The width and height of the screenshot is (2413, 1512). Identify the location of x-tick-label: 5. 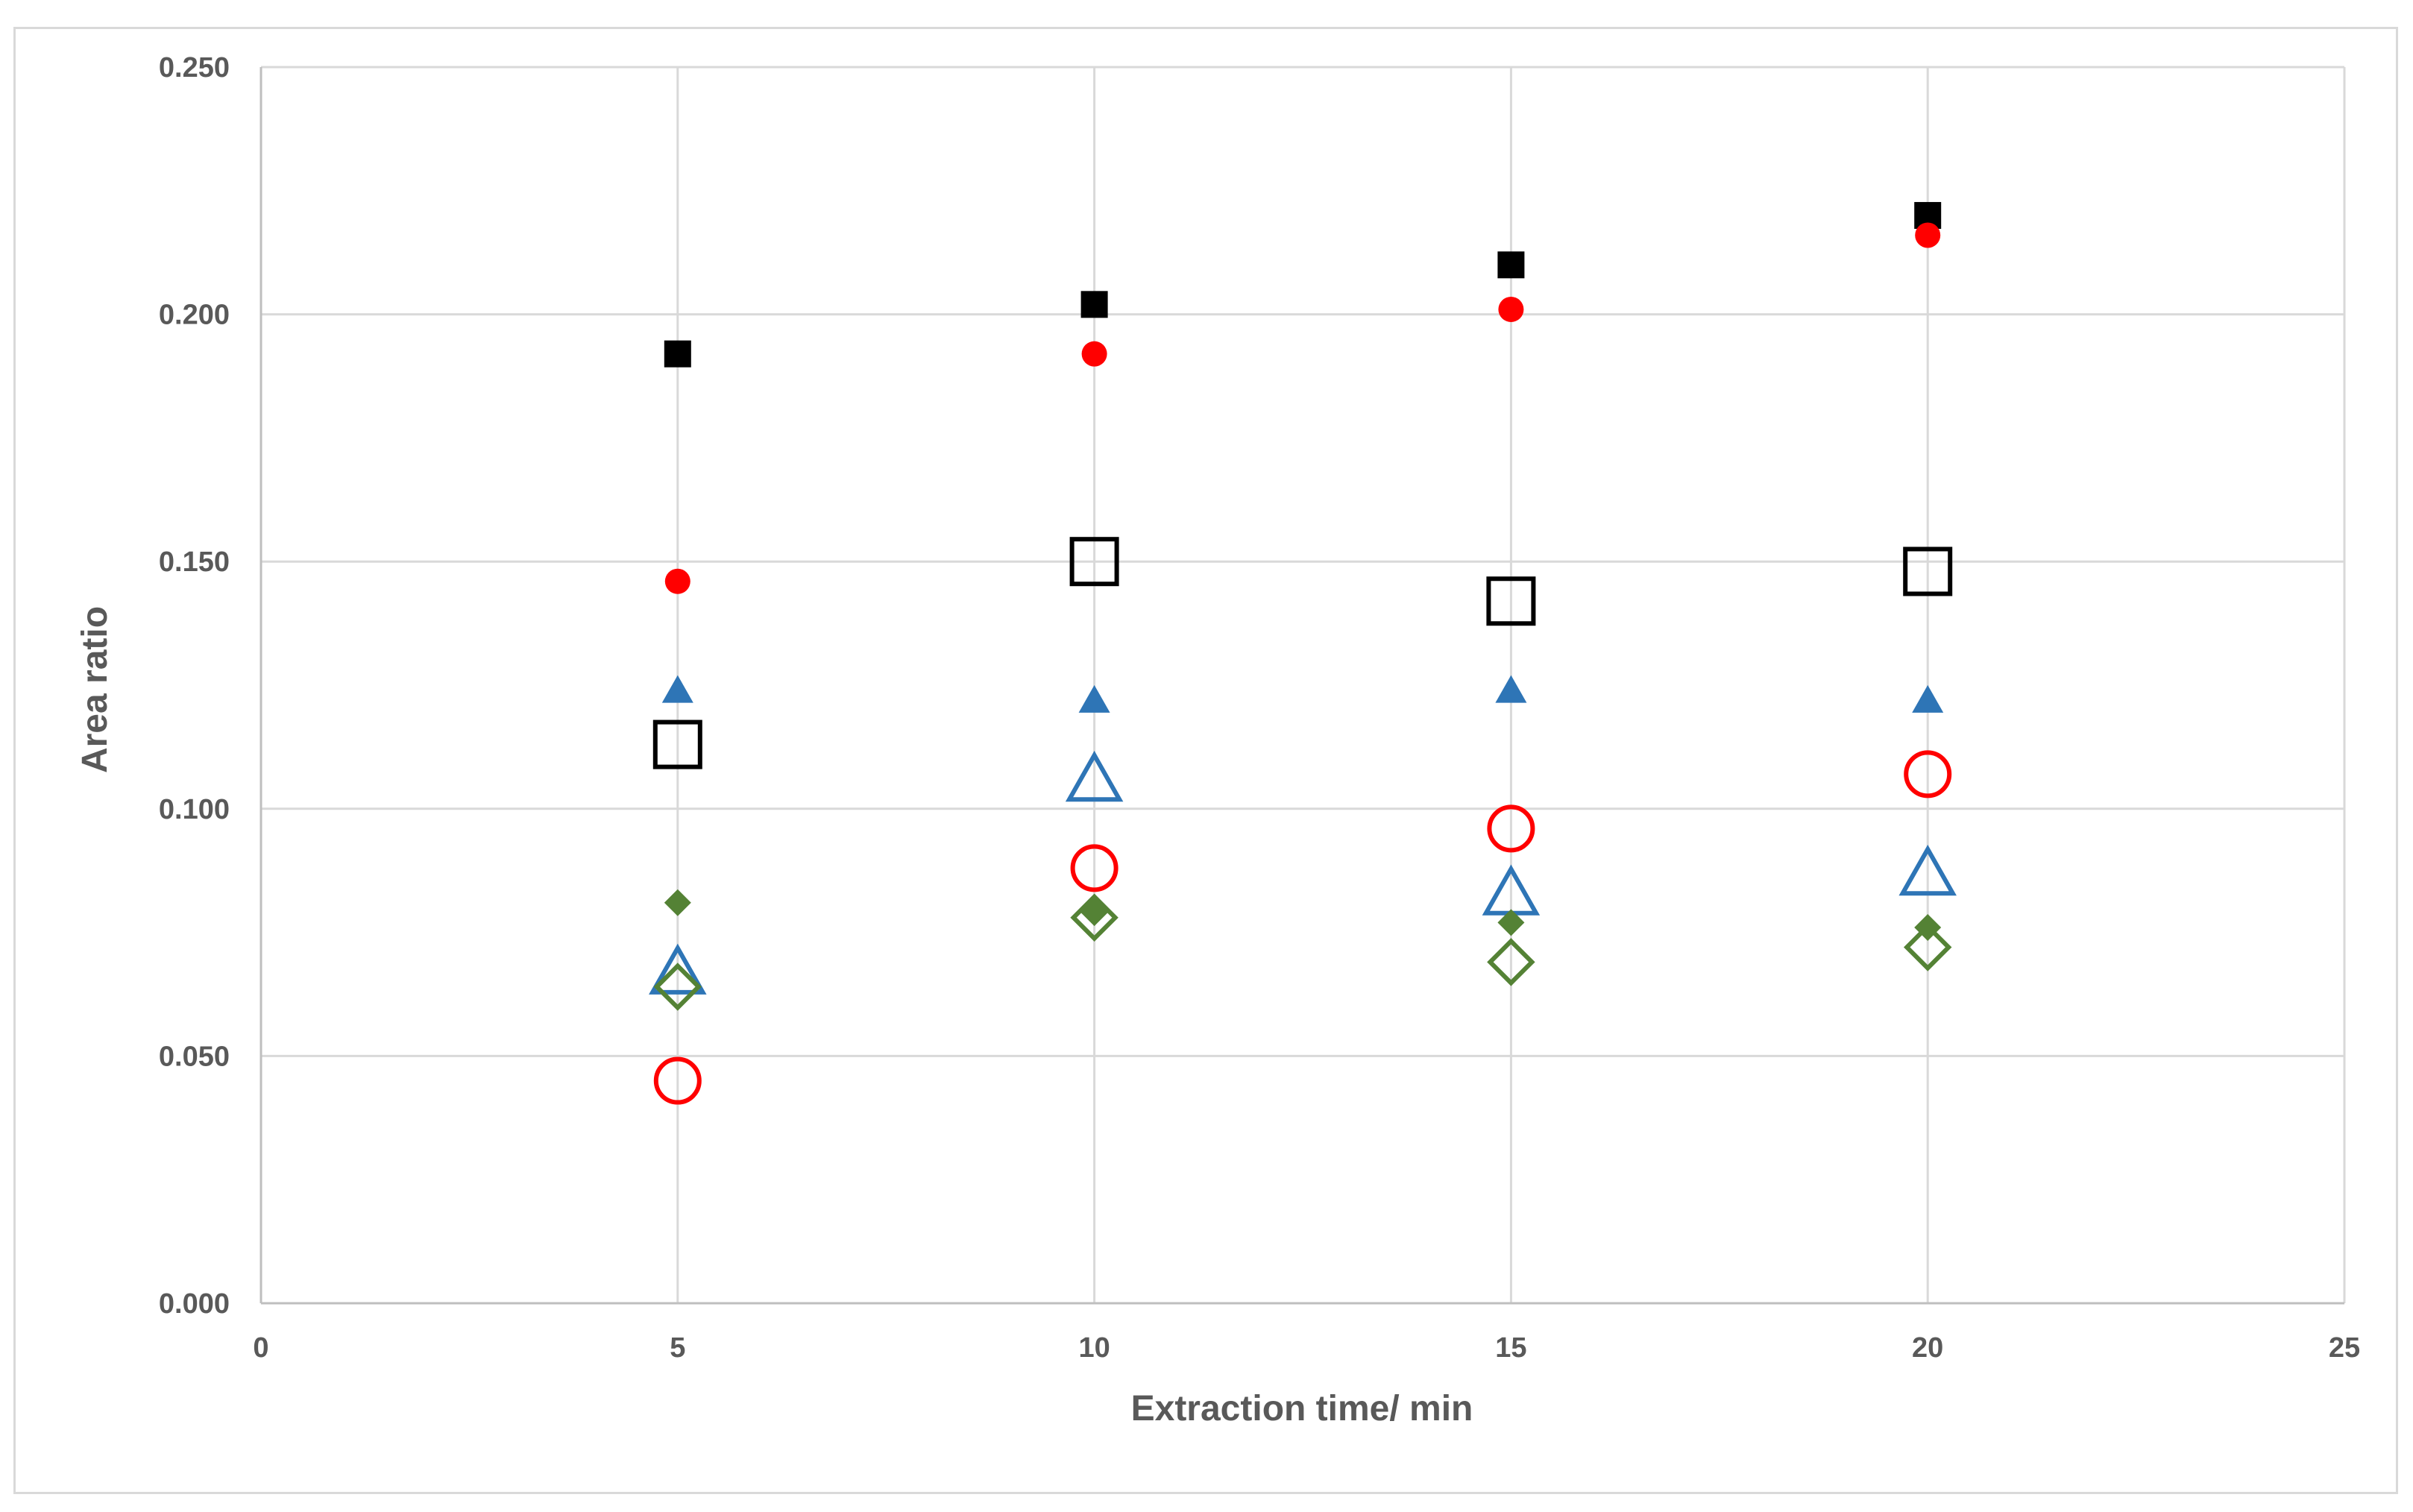
(677, 1348).